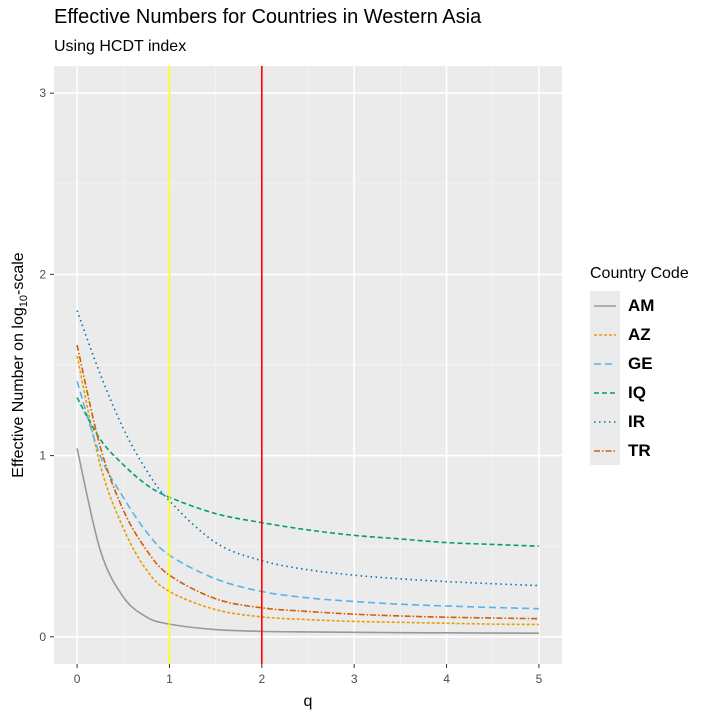  Describe the element at coordinates (308, 679) in the screenshot. I see `x-tick-labels: 0 1 2 3 4 5` at that location.